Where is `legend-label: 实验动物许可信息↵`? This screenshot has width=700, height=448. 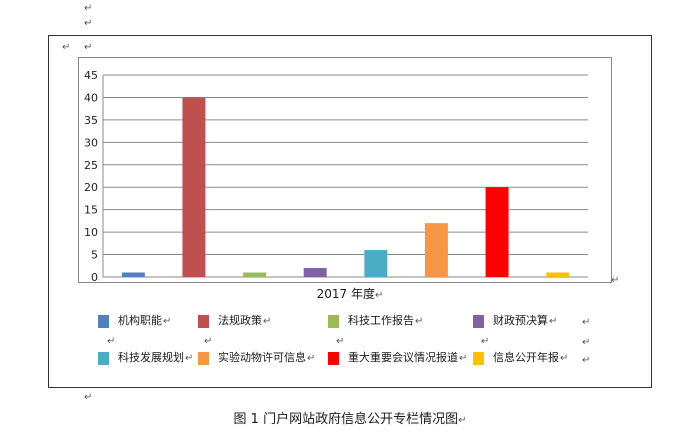
legend-label: 实验动物许可信息↵ is located at coordinates (266, 358).